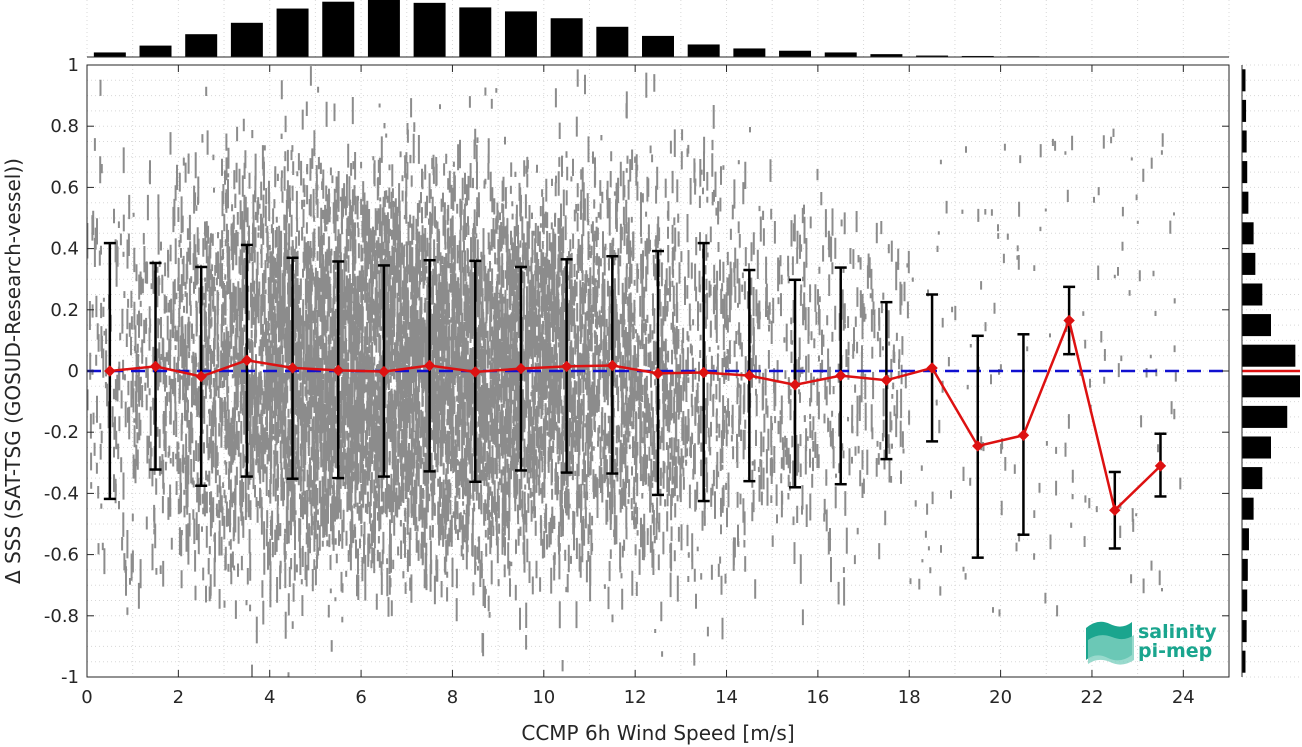 The width and height of the screenshot is (1302, 747). Describe the element at coordinates (70, 677) in the screenshot. I see `y-tick-label: -1` at that location.